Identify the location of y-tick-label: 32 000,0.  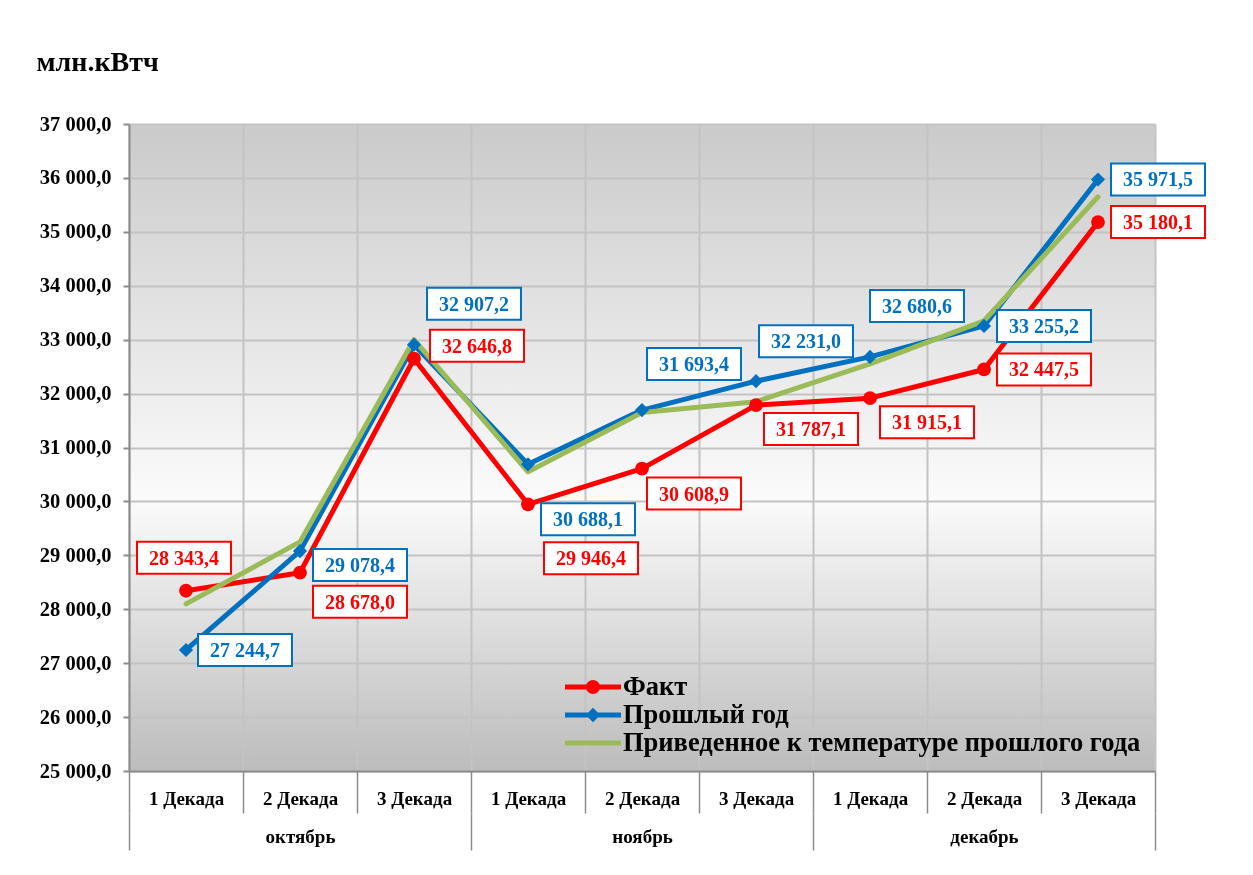
(75, 393).